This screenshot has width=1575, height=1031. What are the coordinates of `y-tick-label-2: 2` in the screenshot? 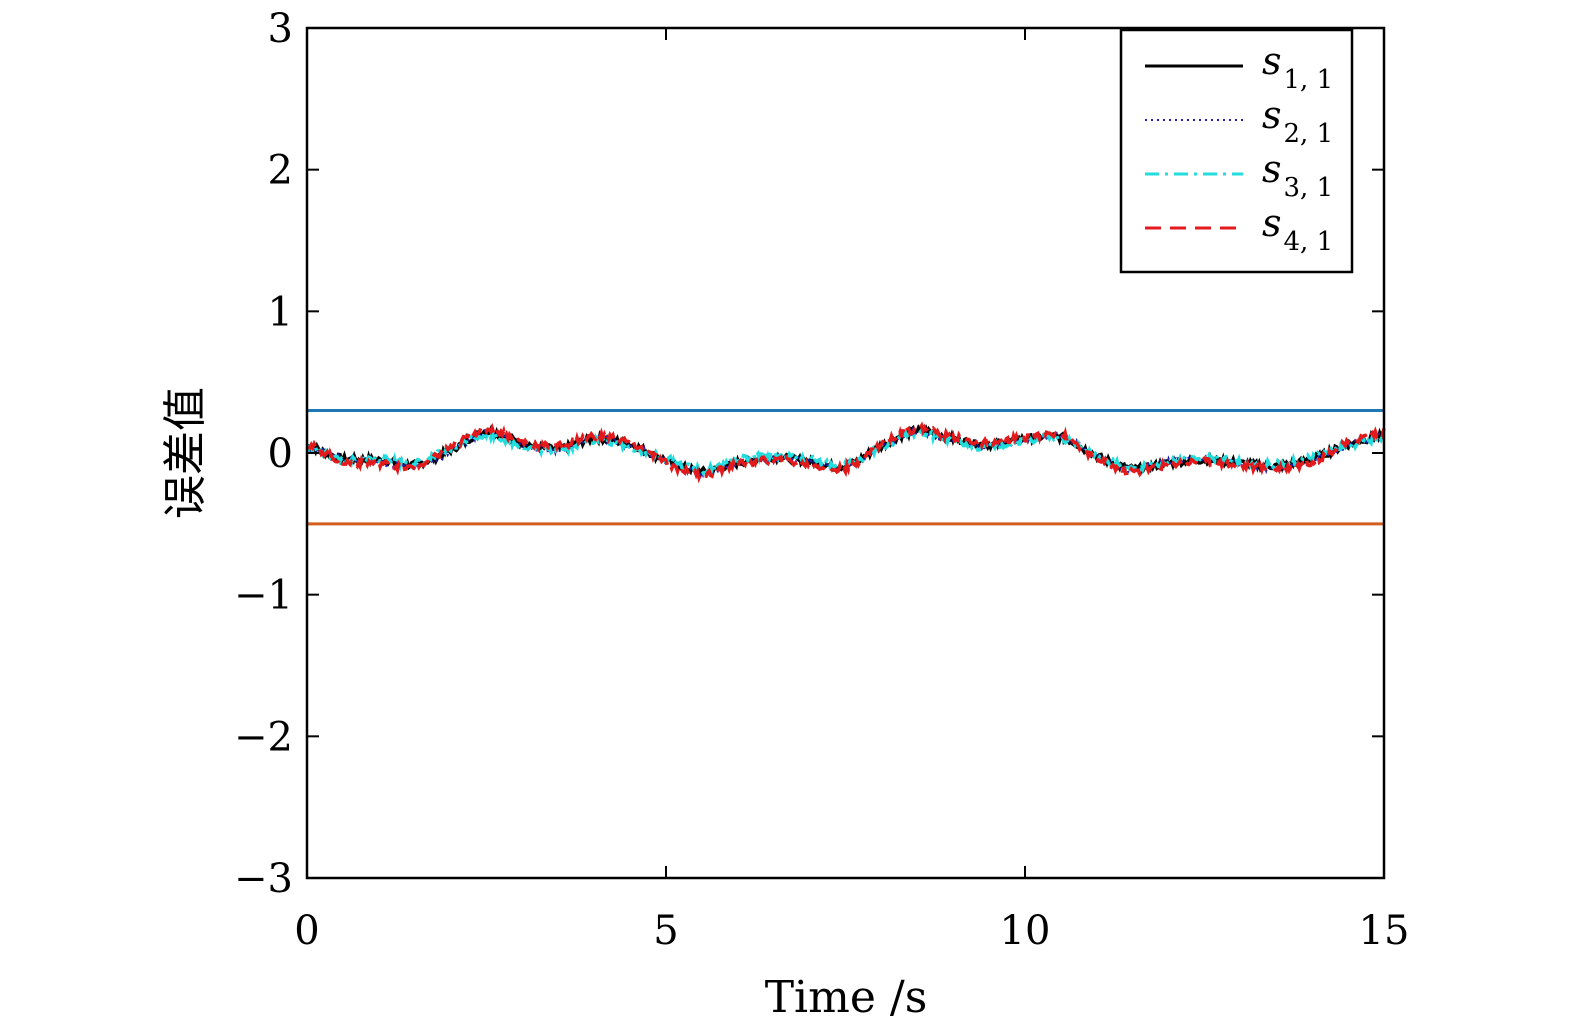 It's located at (280, 171).